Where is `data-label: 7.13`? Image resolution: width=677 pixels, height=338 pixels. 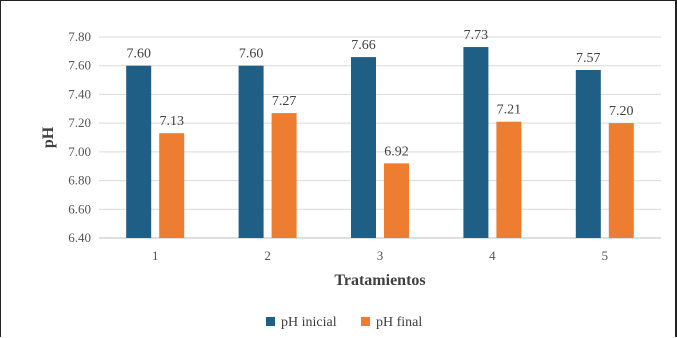
data-label: 7.13 is located at coordinates (171, 121).